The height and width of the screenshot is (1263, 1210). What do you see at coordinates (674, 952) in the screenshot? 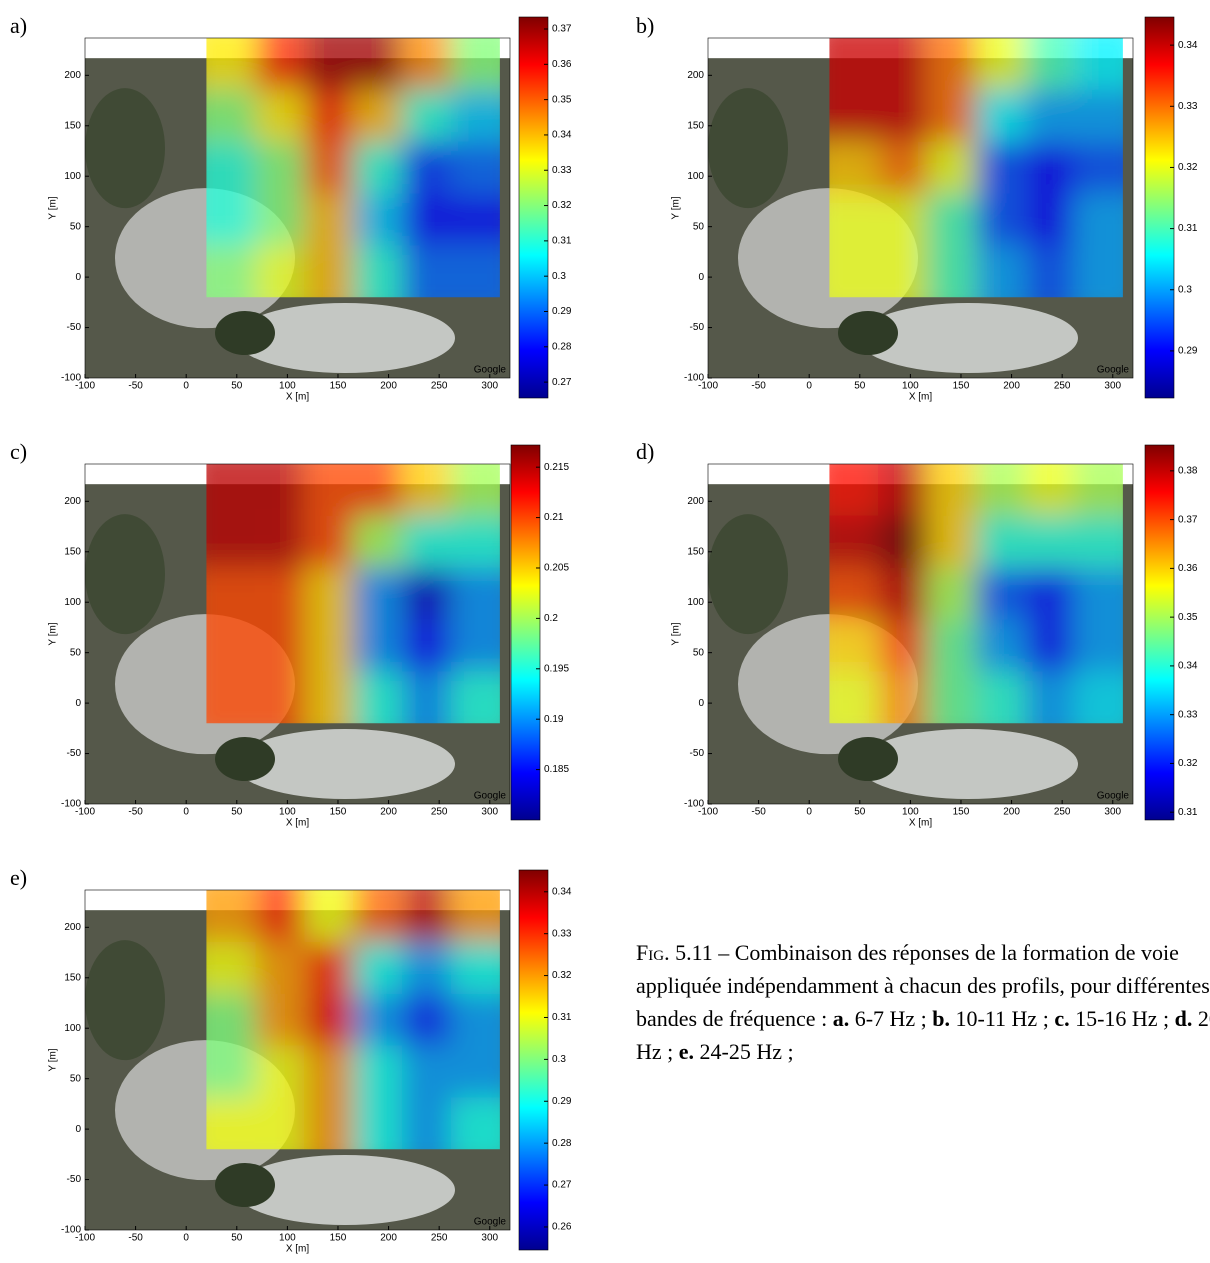
I see `caption-label: Fig. 5.11` at bounding box center [674, 952].